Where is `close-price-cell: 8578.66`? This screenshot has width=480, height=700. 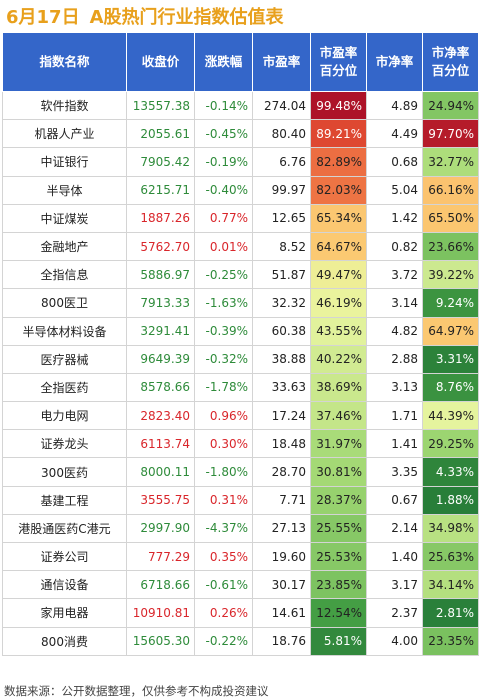 close-price-cell: 8578.66 is located at coordinates (160, 387).